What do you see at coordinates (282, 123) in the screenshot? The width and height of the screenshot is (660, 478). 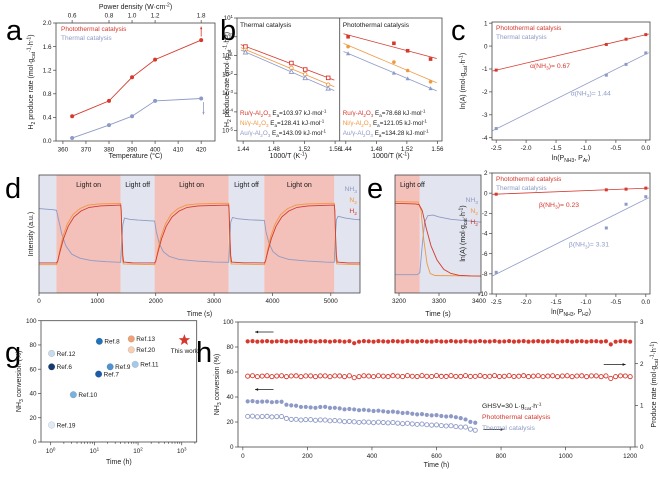 I see `ea-note: Ni/γ-Al2O3 Ea=128.41 kJ·mol-1` at bounding box center [282, 123].